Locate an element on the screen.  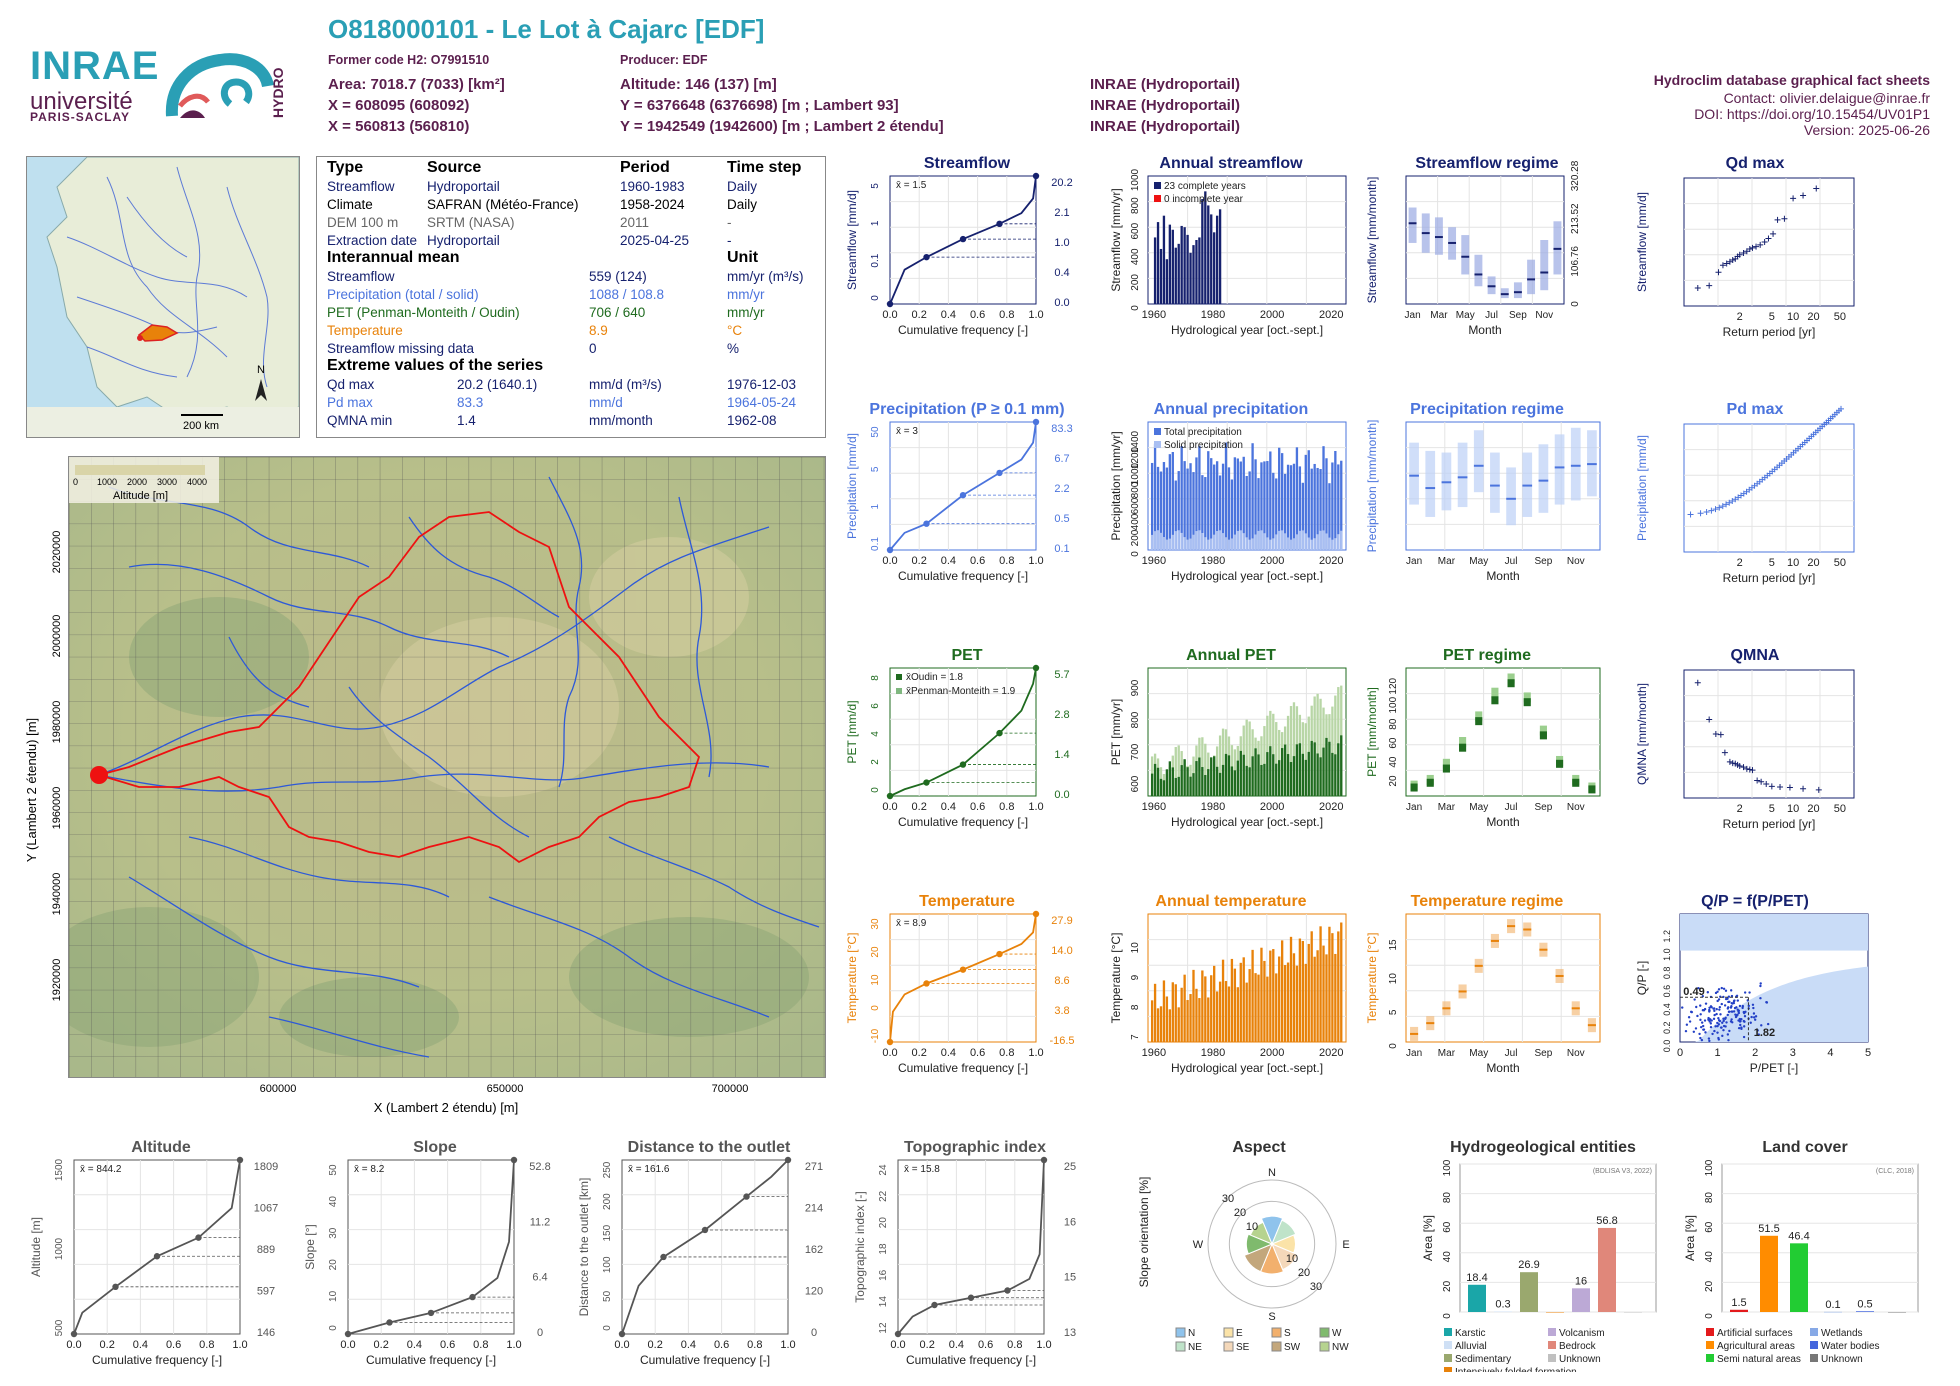
compass-s: S is located at coordinates (1271, 1317).